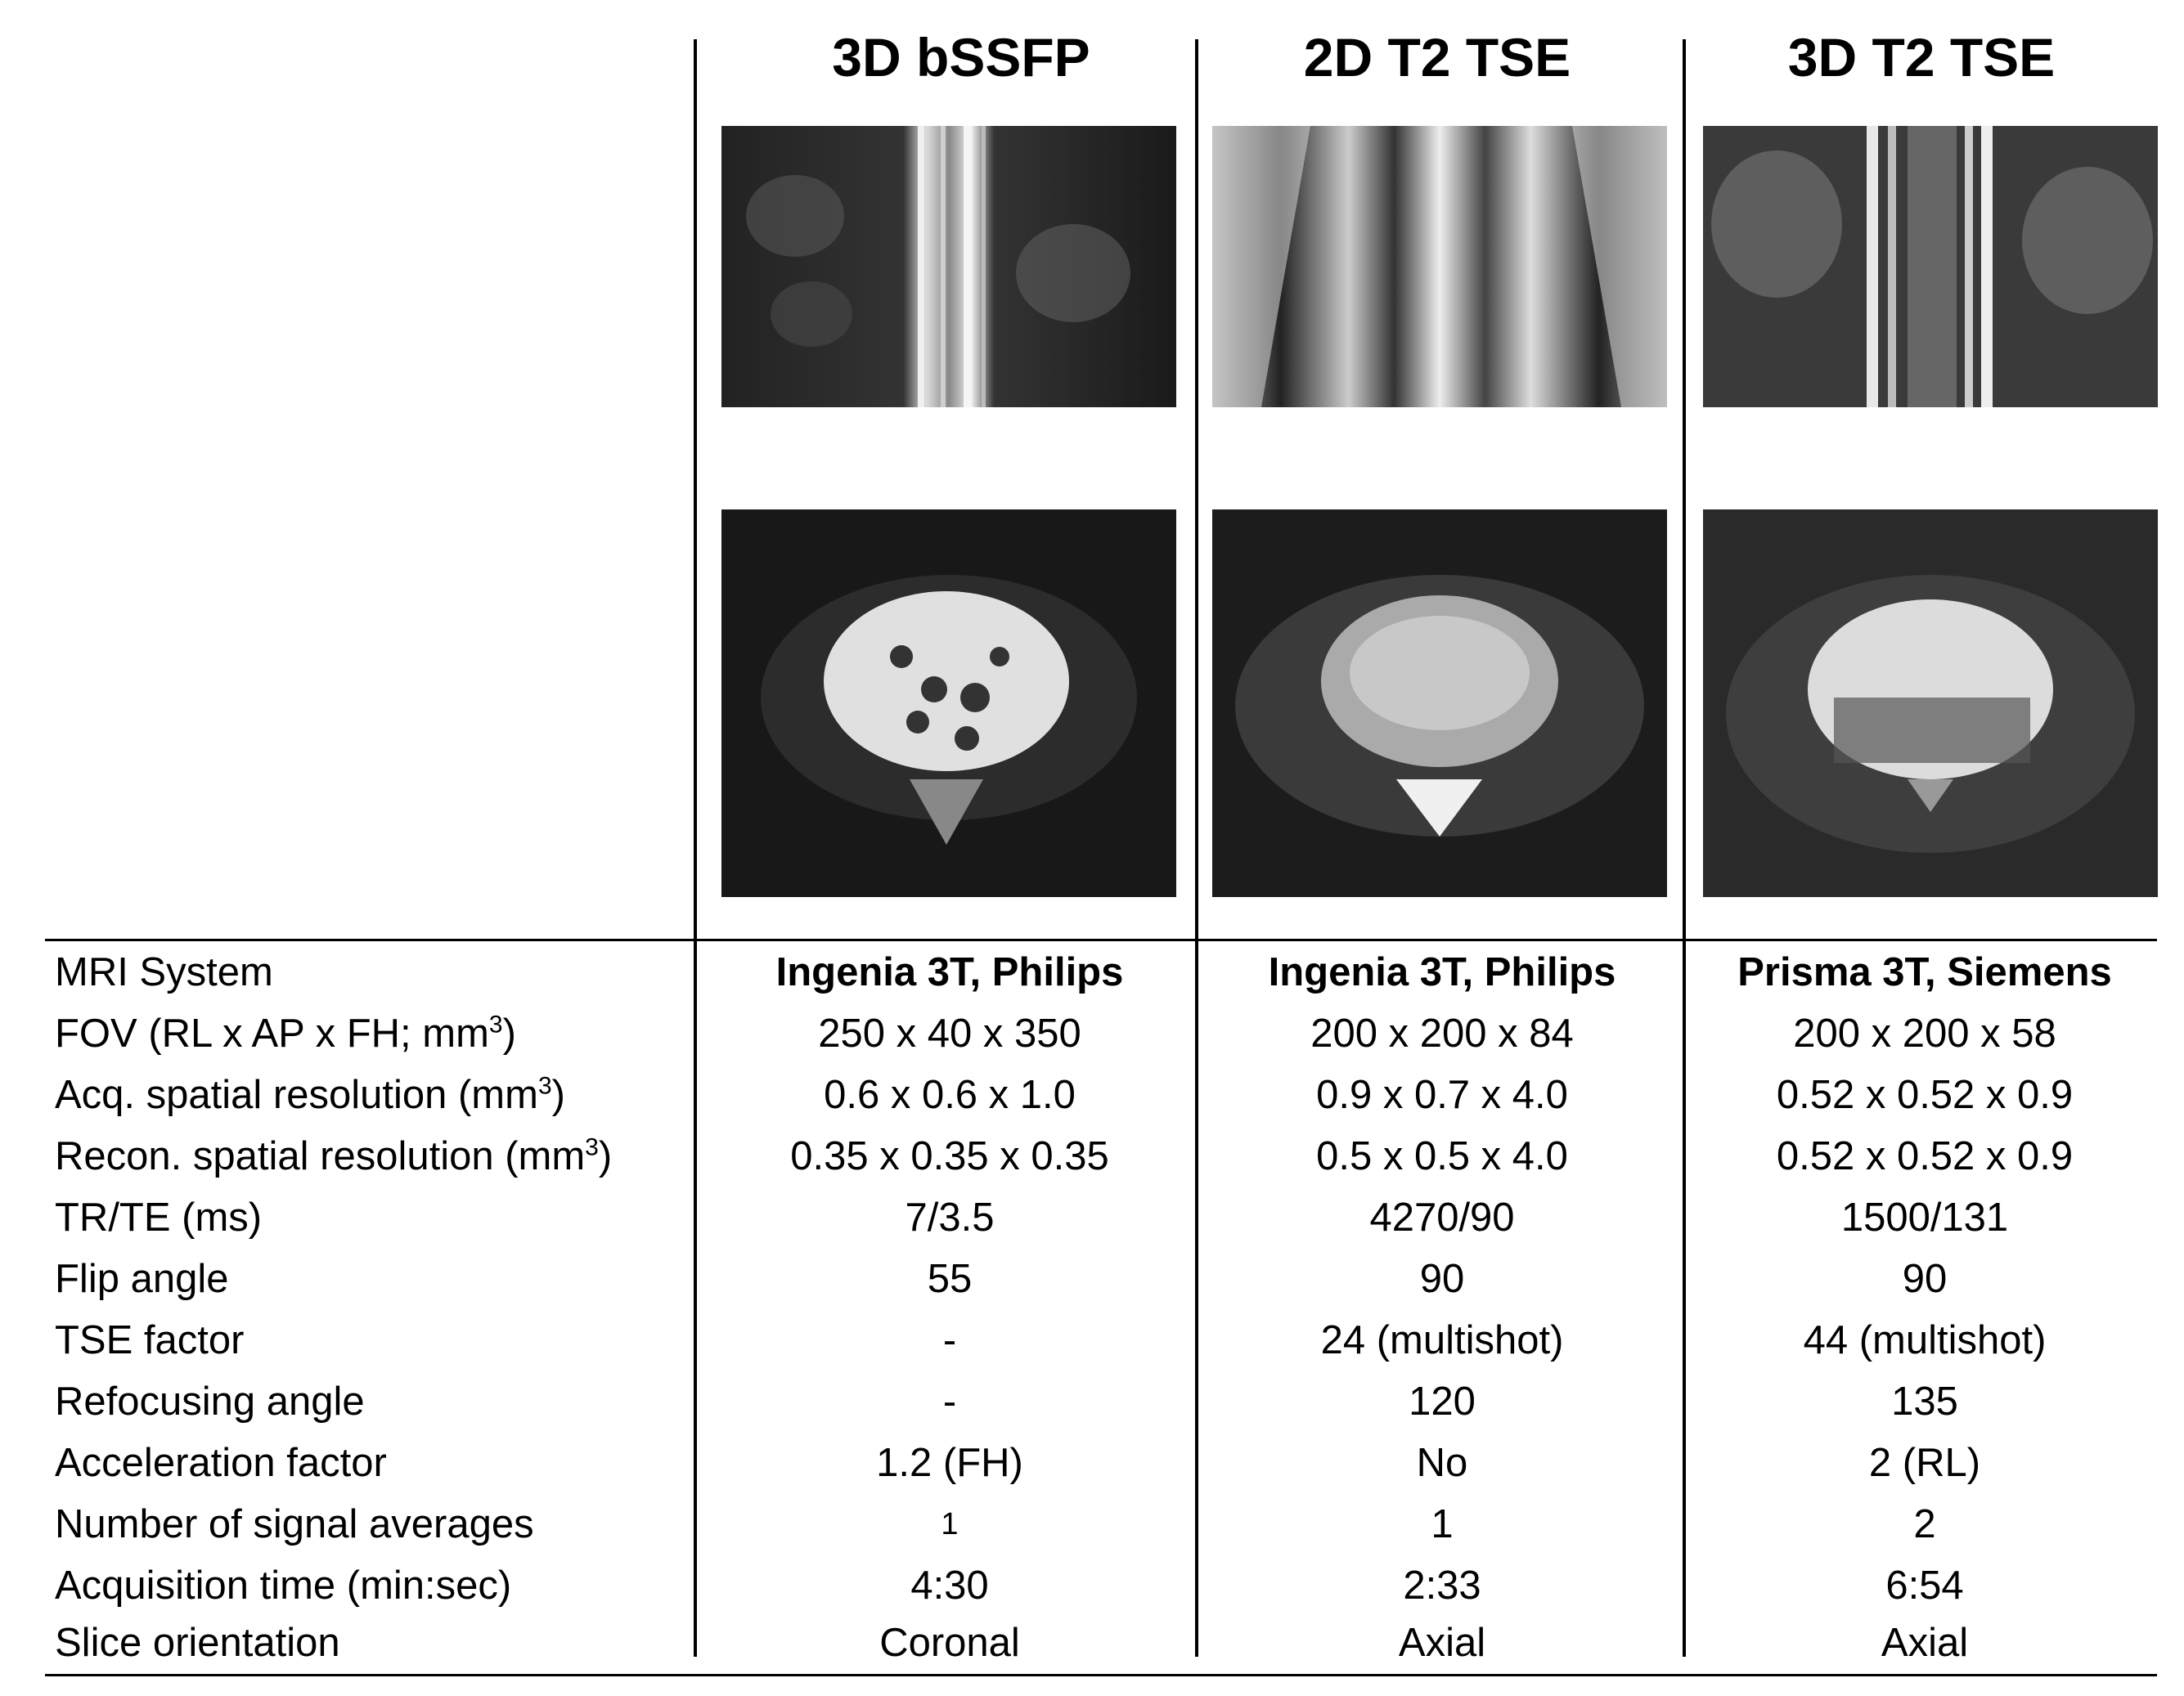 The image size is (2184, 1696). Describe the element at coordinates (284, 1586) in the screenshot. I see `row-label: Acquisition time (min:sec)` at that location.